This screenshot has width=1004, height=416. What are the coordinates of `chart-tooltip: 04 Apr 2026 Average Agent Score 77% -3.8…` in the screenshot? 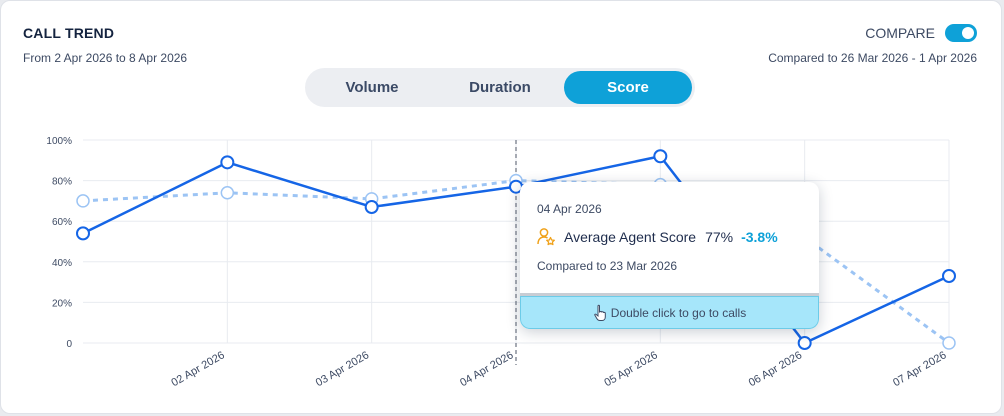 It's located at (669, 255).